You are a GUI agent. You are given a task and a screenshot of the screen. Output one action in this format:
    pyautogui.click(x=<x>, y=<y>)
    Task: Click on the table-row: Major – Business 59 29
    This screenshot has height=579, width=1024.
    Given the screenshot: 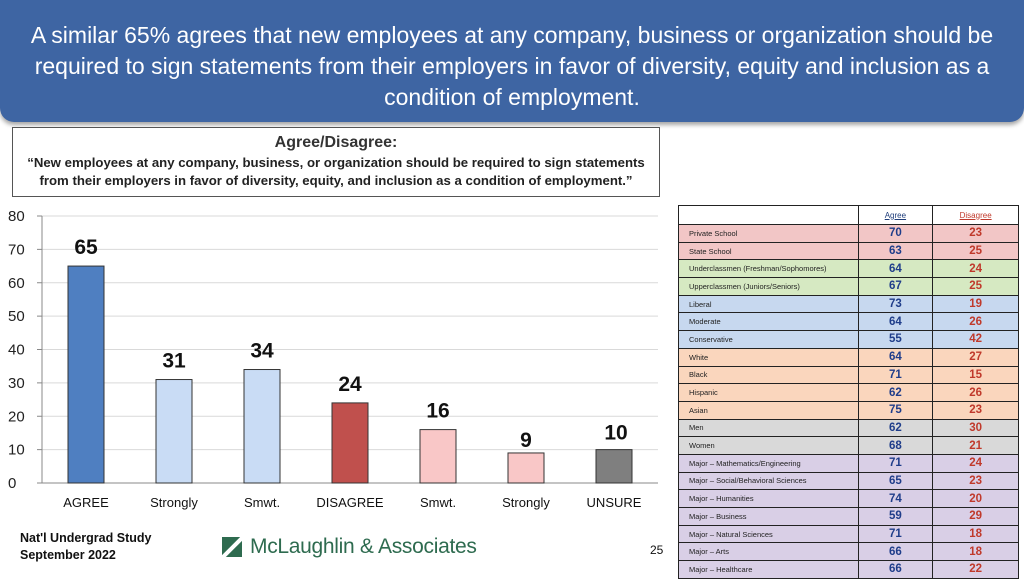 What is the action you would take?
    pyautogui.click(x=848, y=516)
    